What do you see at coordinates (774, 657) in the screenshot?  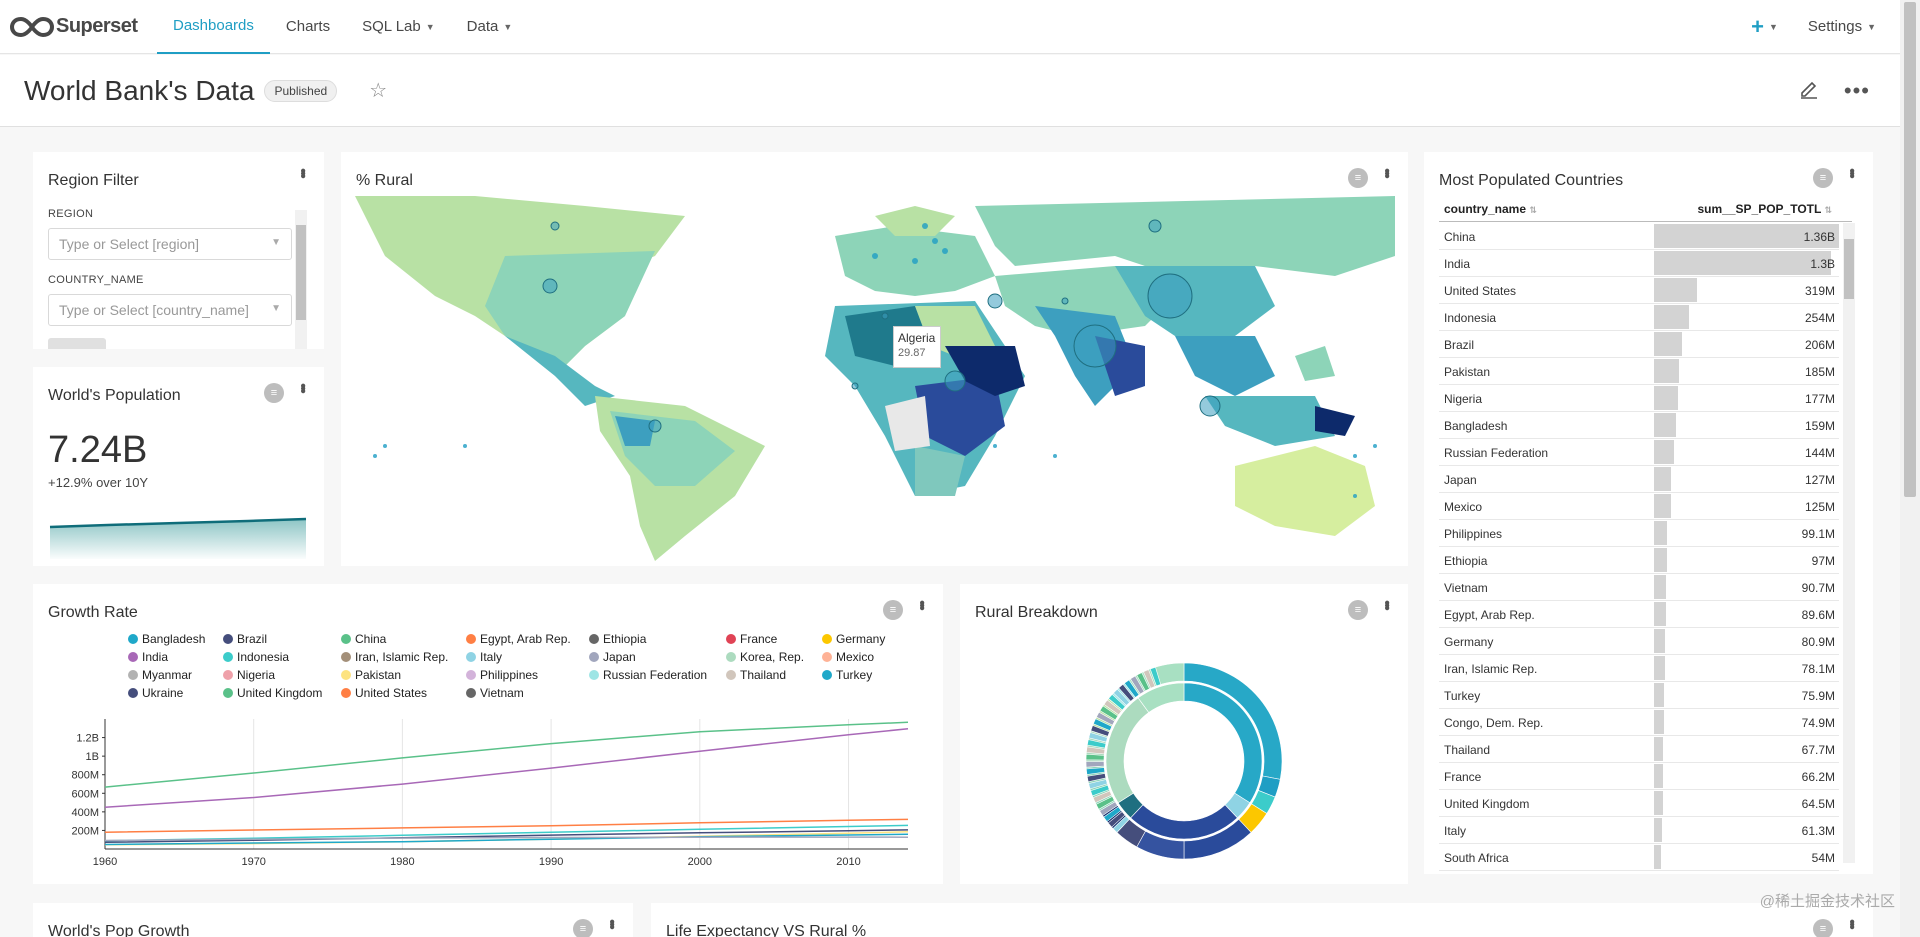 I see `legend-item: Korea, Rep.` at bounding box center [774, 657].